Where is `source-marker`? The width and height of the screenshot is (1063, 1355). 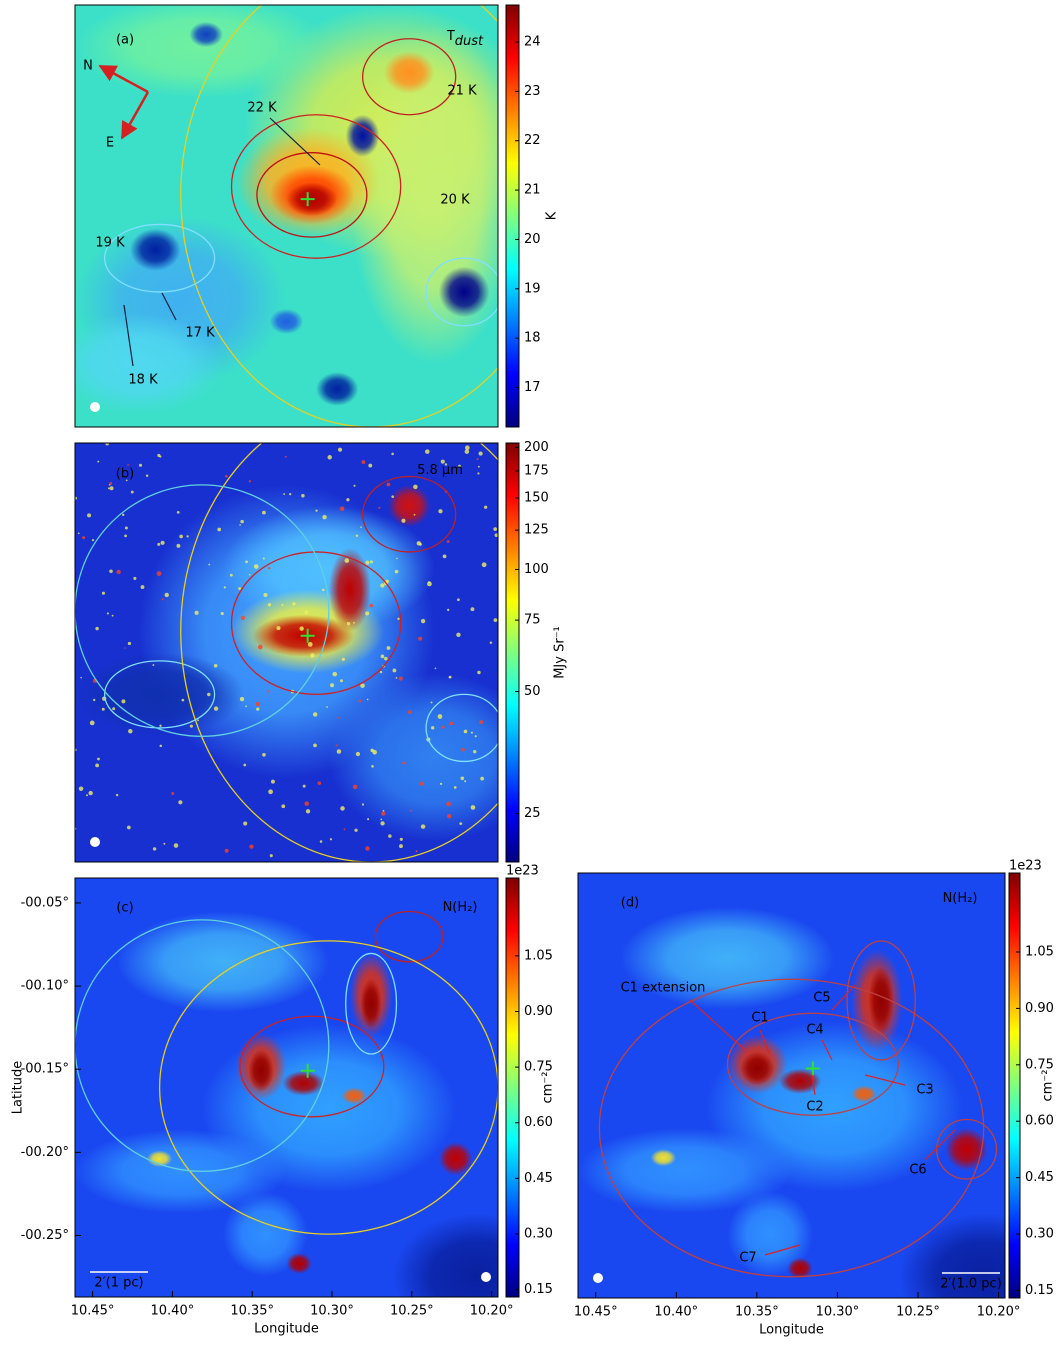 source-marker is located at coordinates (307, 1070).